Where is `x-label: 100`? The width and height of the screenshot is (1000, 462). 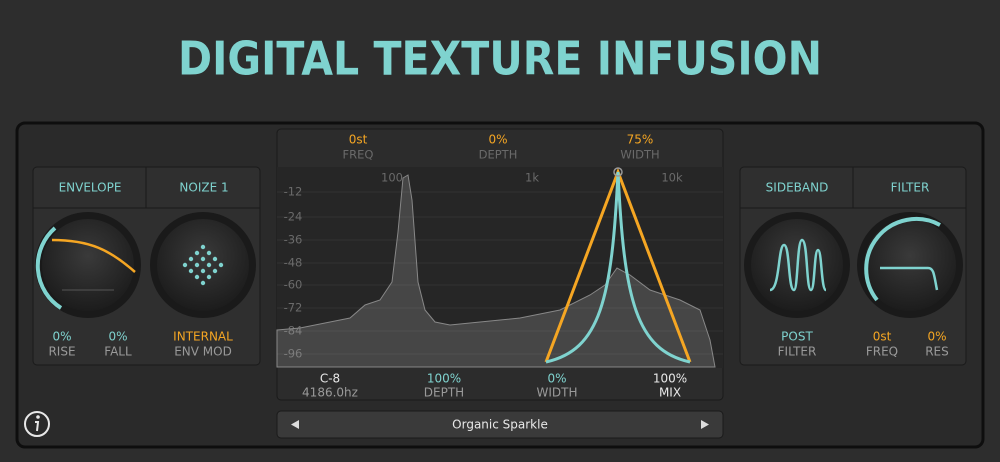
x-label: 100 is located at coordinates (392, 178).